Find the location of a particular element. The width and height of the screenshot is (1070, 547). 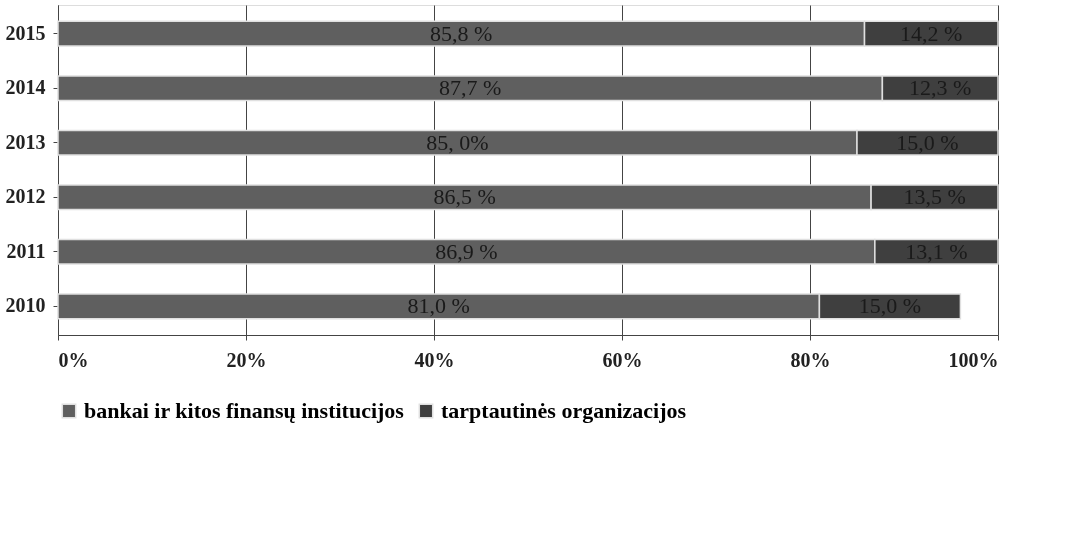

x-tick-label: 0% is located at coordinates (73, 359).